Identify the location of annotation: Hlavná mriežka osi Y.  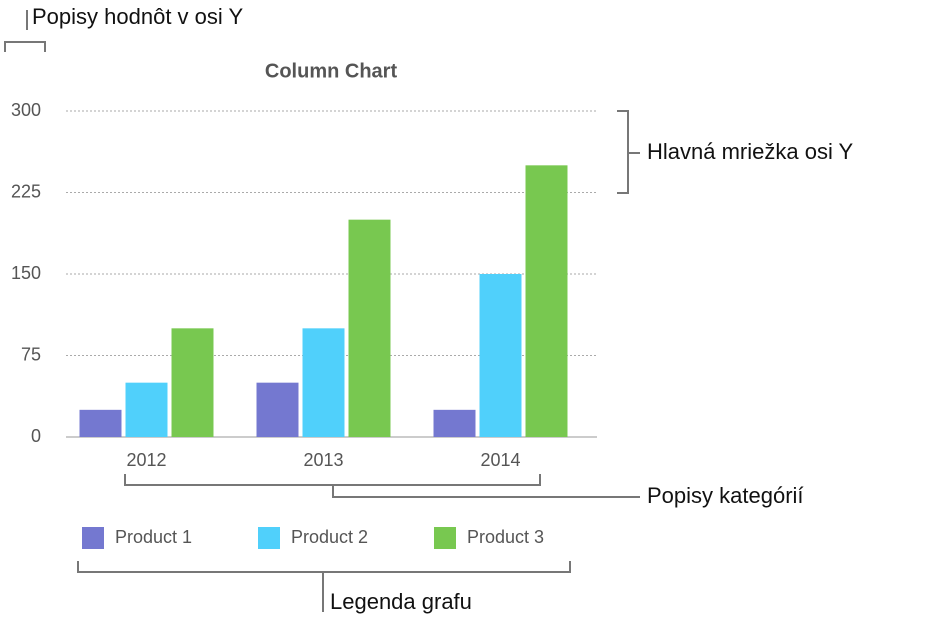
(750, 151).